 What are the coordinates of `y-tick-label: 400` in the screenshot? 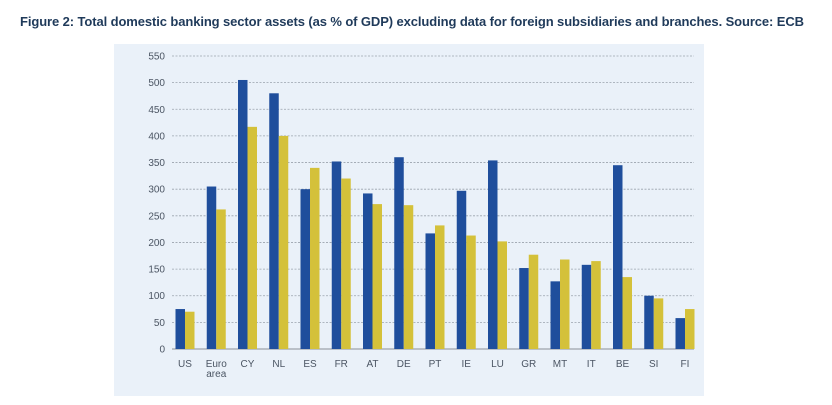 It's located at (156, 136).